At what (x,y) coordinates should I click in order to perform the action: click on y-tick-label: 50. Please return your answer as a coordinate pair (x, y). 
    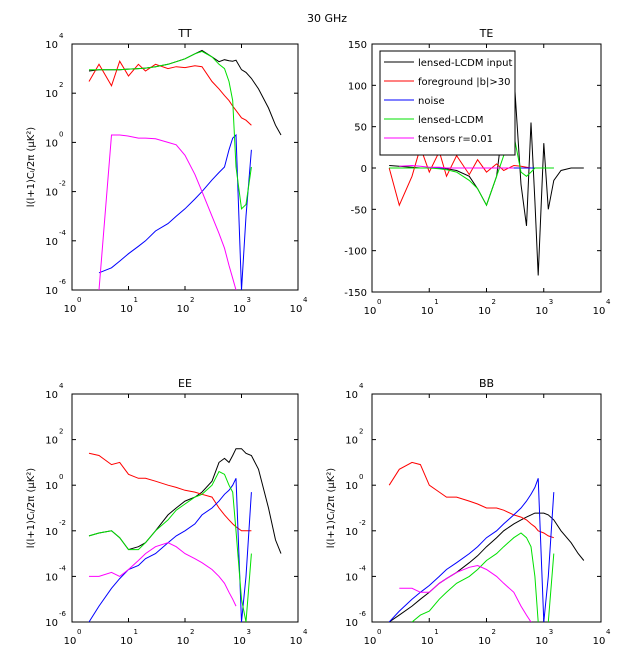
    Looking at the image, I should click on (360, 128).